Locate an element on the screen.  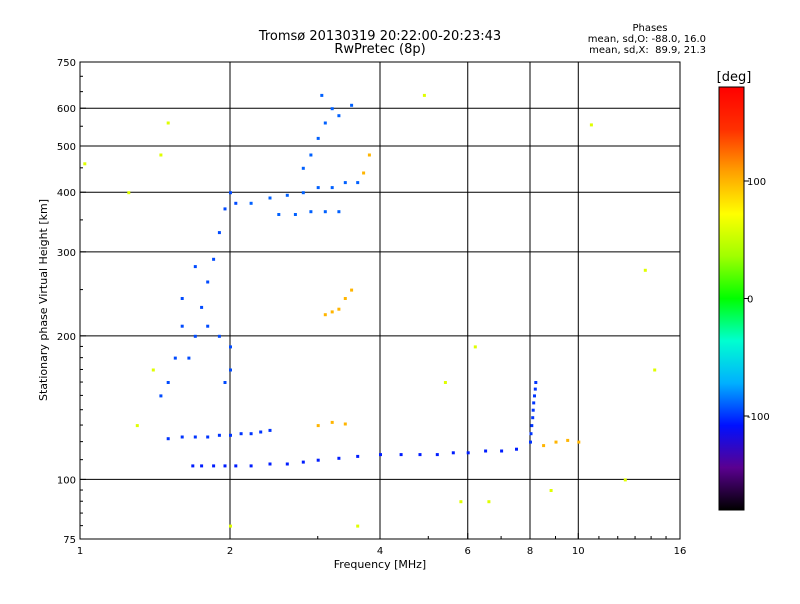
phase-stats-title: Phases is located at coordinates (649, 28).